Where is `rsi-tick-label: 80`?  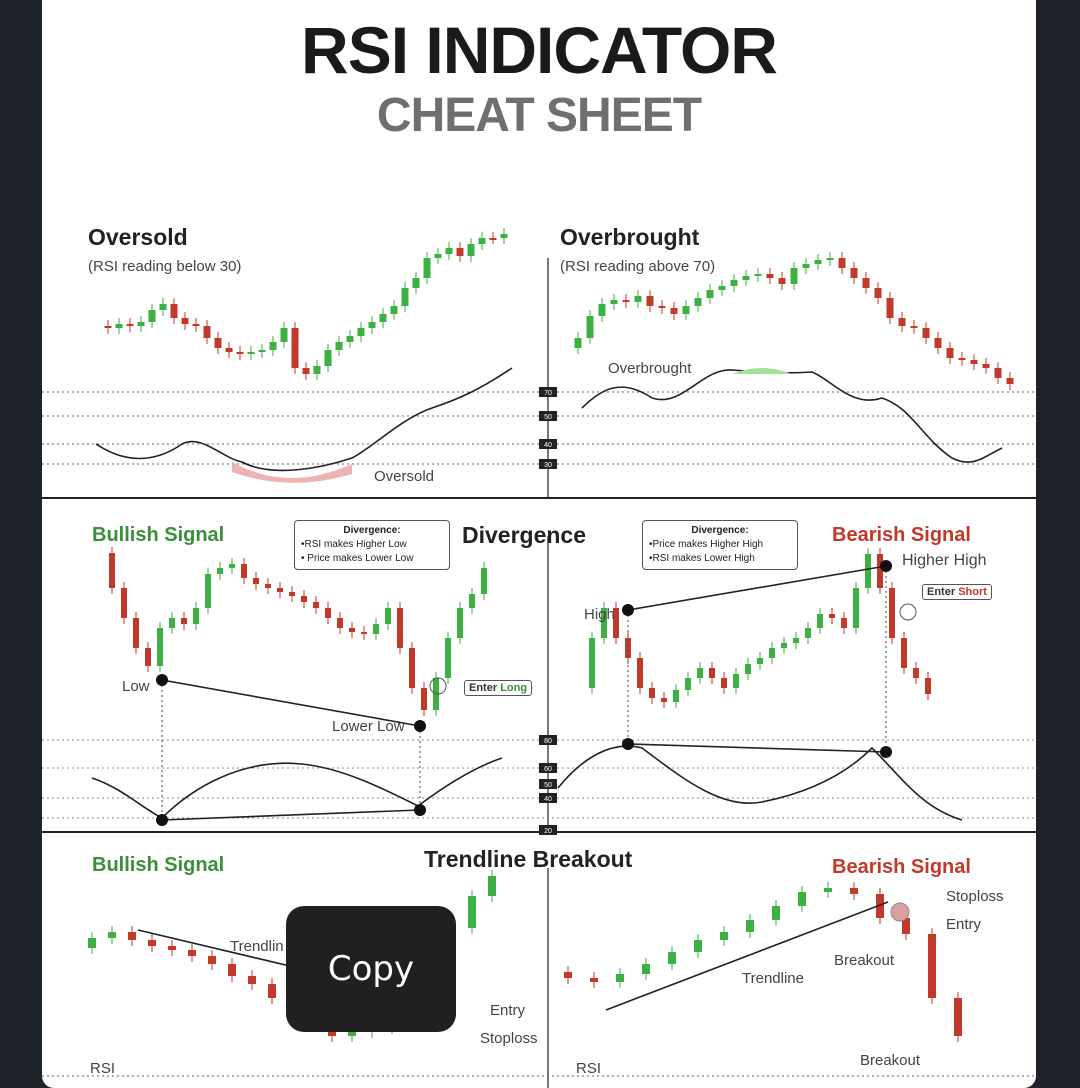
rsi-tick-label: 80 is located at coordinates (548, 741).